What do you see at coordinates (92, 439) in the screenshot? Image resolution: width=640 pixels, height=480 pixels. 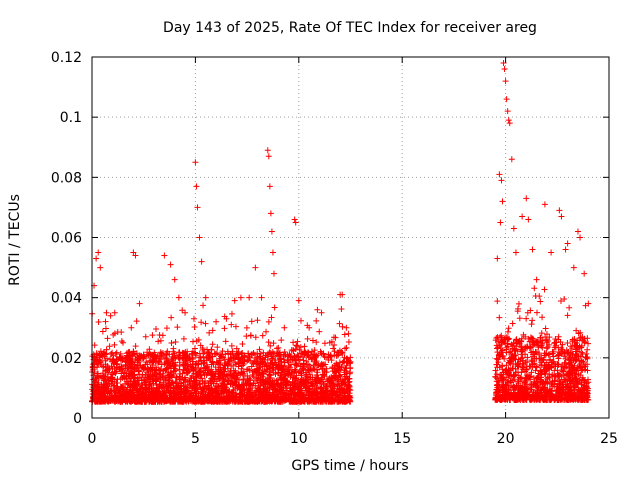 I see `x-tick-label: 0` at bounding box center [92, 439].